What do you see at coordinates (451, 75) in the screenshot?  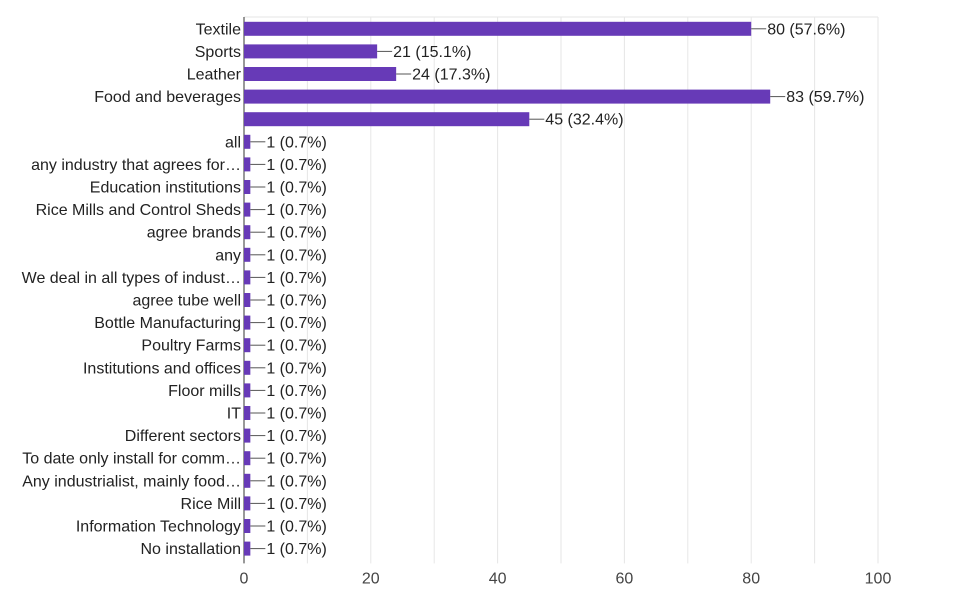 I see `value-label: 24 (17.3%)` at bounding box center [451, 75].